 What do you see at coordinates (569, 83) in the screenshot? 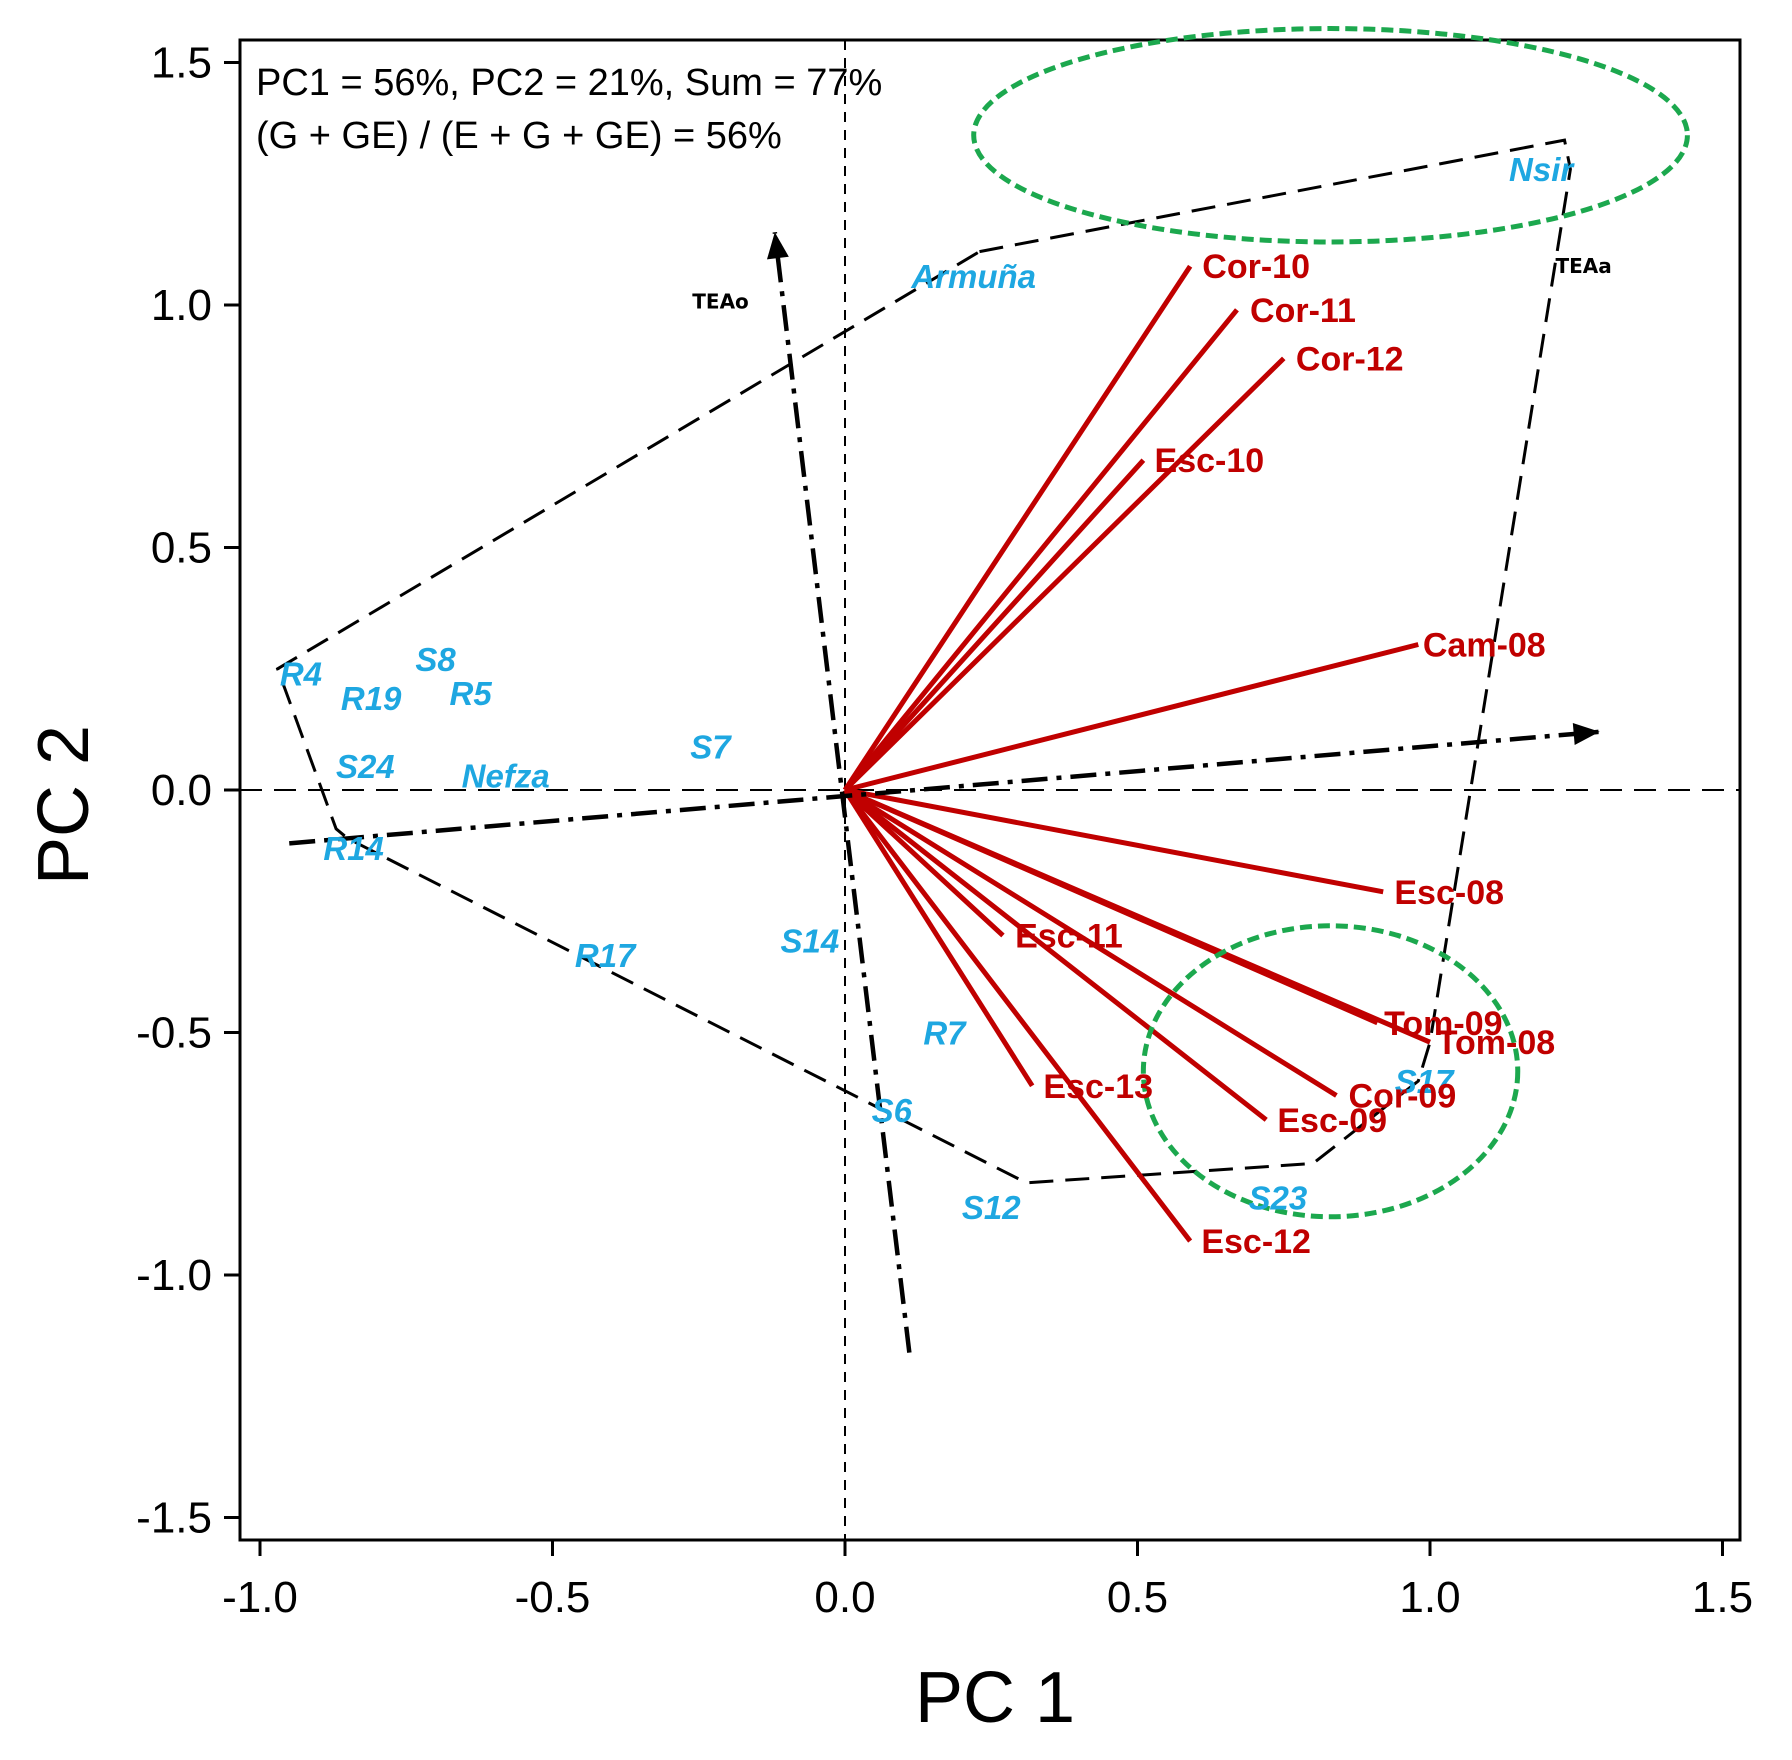
I see `annotation-variance: PC1 = 56%, PC2 = 21%, Sum = 77%` at bounding box center [569, 83].